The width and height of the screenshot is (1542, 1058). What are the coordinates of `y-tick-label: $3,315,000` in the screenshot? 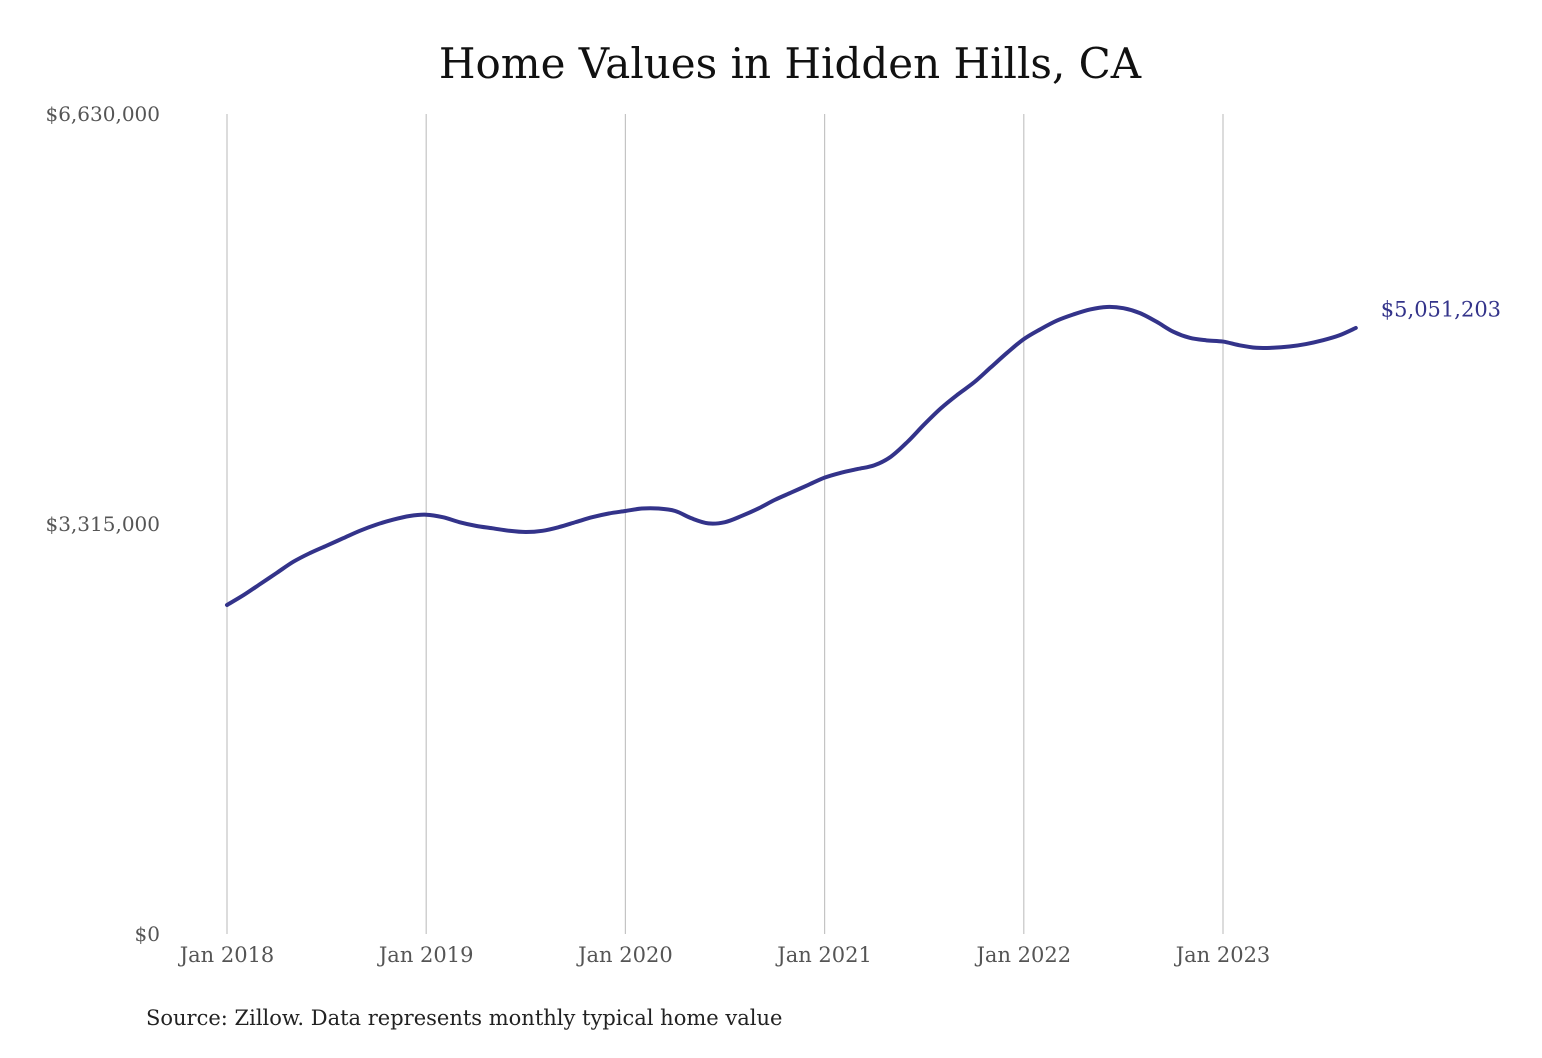 It's located at (102, 524).